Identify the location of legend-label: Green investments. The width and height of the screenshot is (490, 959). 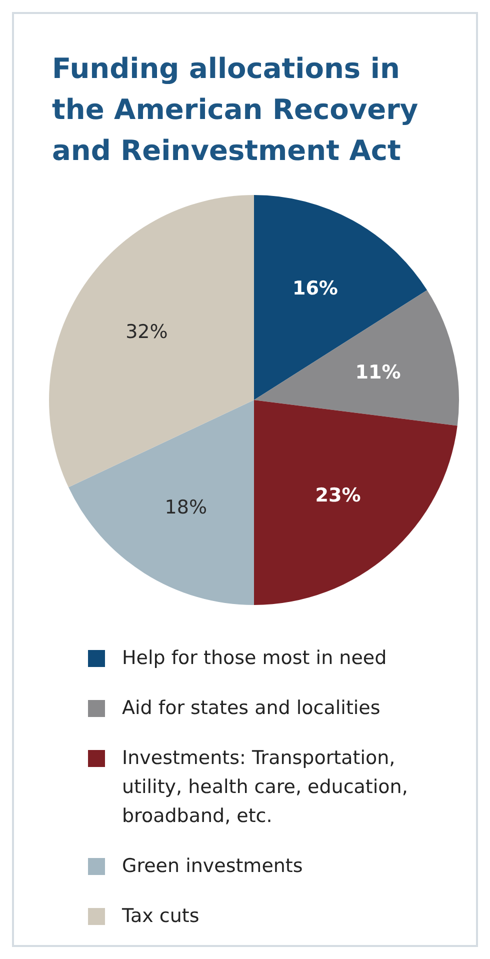
(212, 866).